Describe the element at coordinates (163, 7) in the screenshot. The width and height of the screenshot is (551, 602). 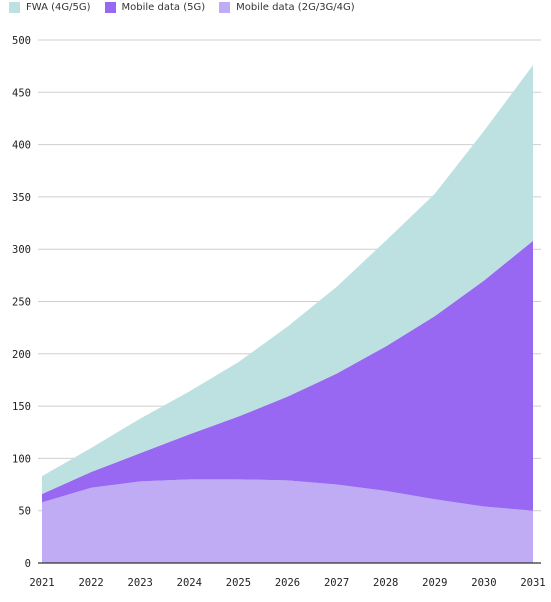
I see `legend-label-mobile-5g: Mobile data (5G)` at that location.